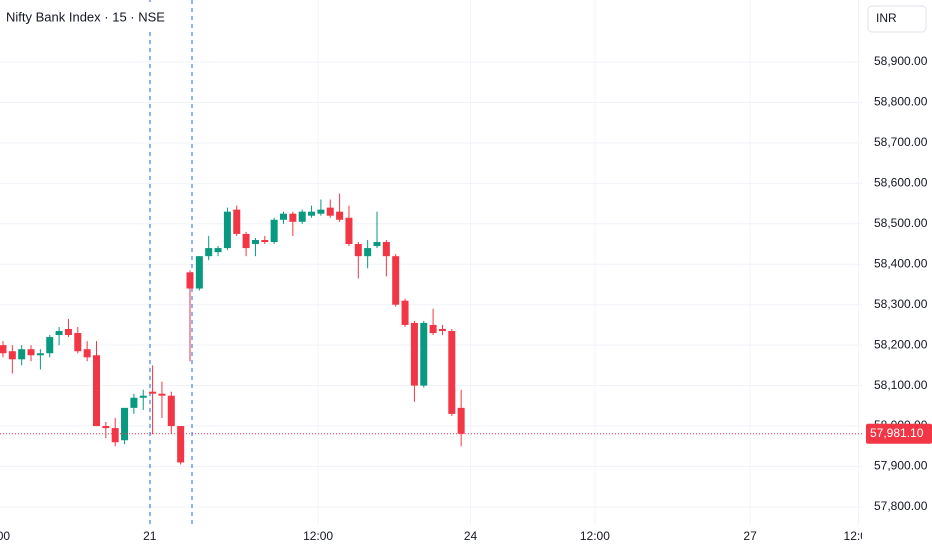 The image size is (932, 550). I want to click on price-axis, so click(897, 275).